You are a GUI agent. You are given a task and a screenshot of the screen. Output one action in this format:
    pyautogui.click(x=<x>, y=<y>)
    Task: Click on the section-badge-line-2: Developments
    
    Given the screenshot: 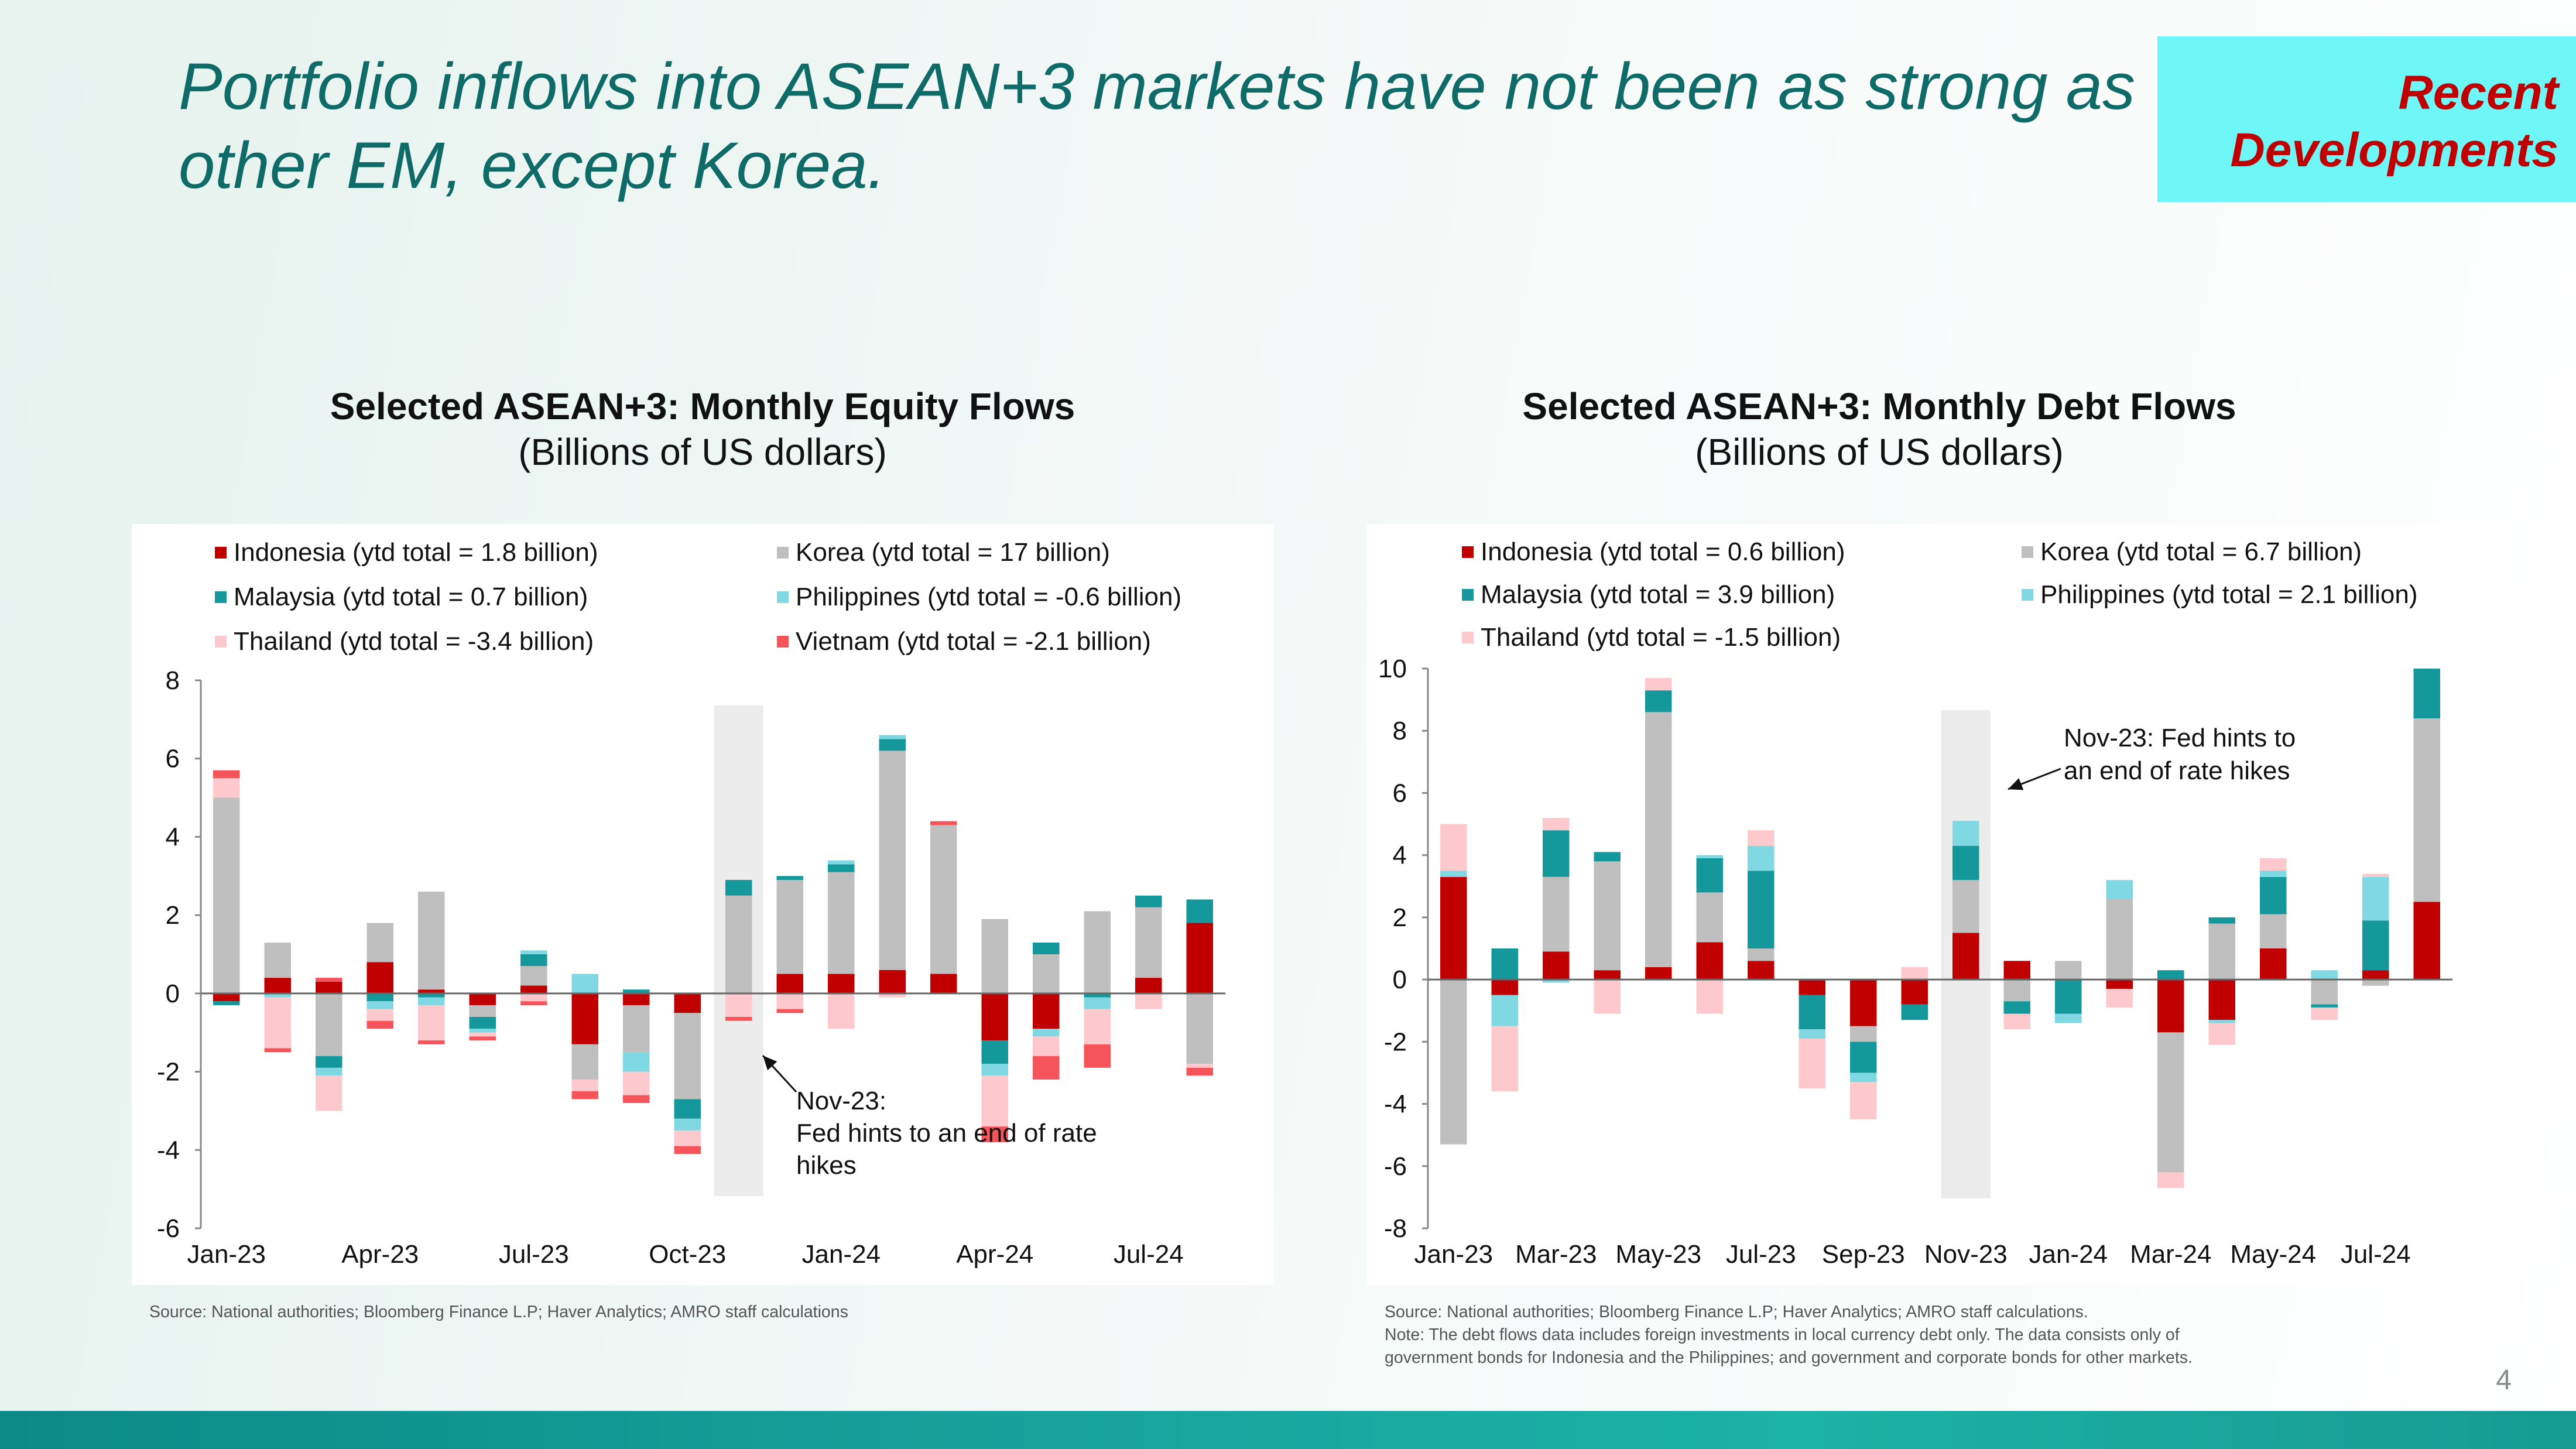 What is the action you would take?
    pyautogui.click(x=2394, y=150)
    